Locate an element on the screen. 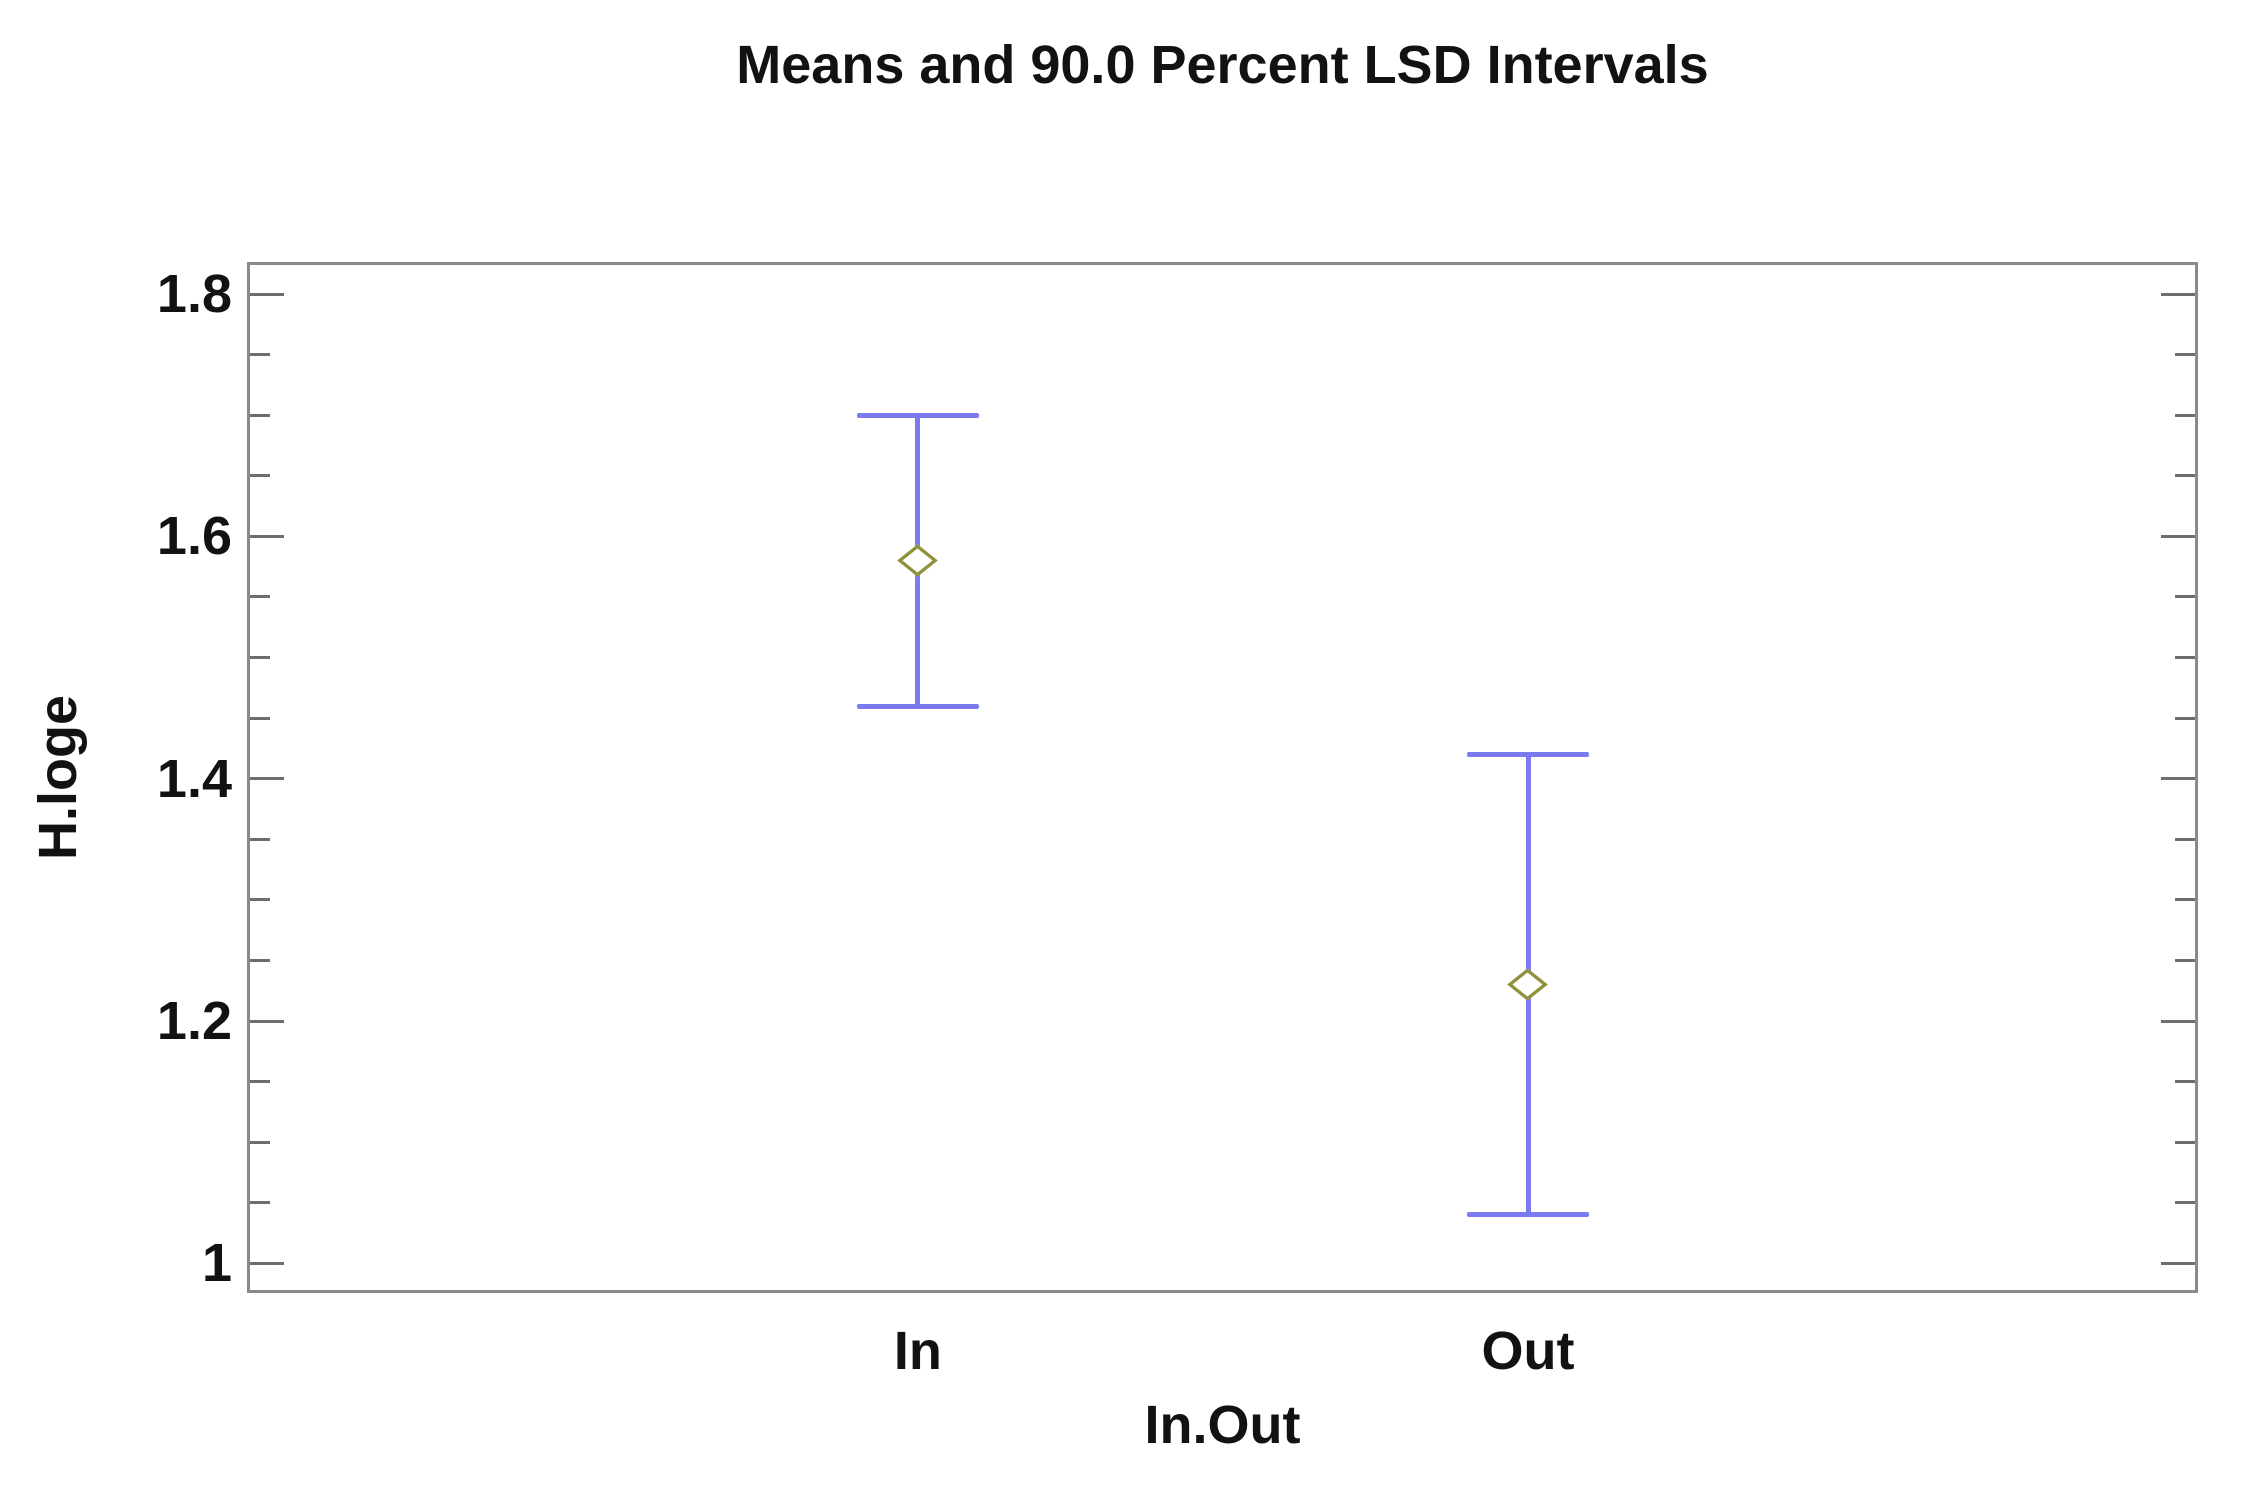 Image resolution: width=2259 pixels, height=1507 pixels. y-tick-label: 1 is located at coordinates (216, 1263).